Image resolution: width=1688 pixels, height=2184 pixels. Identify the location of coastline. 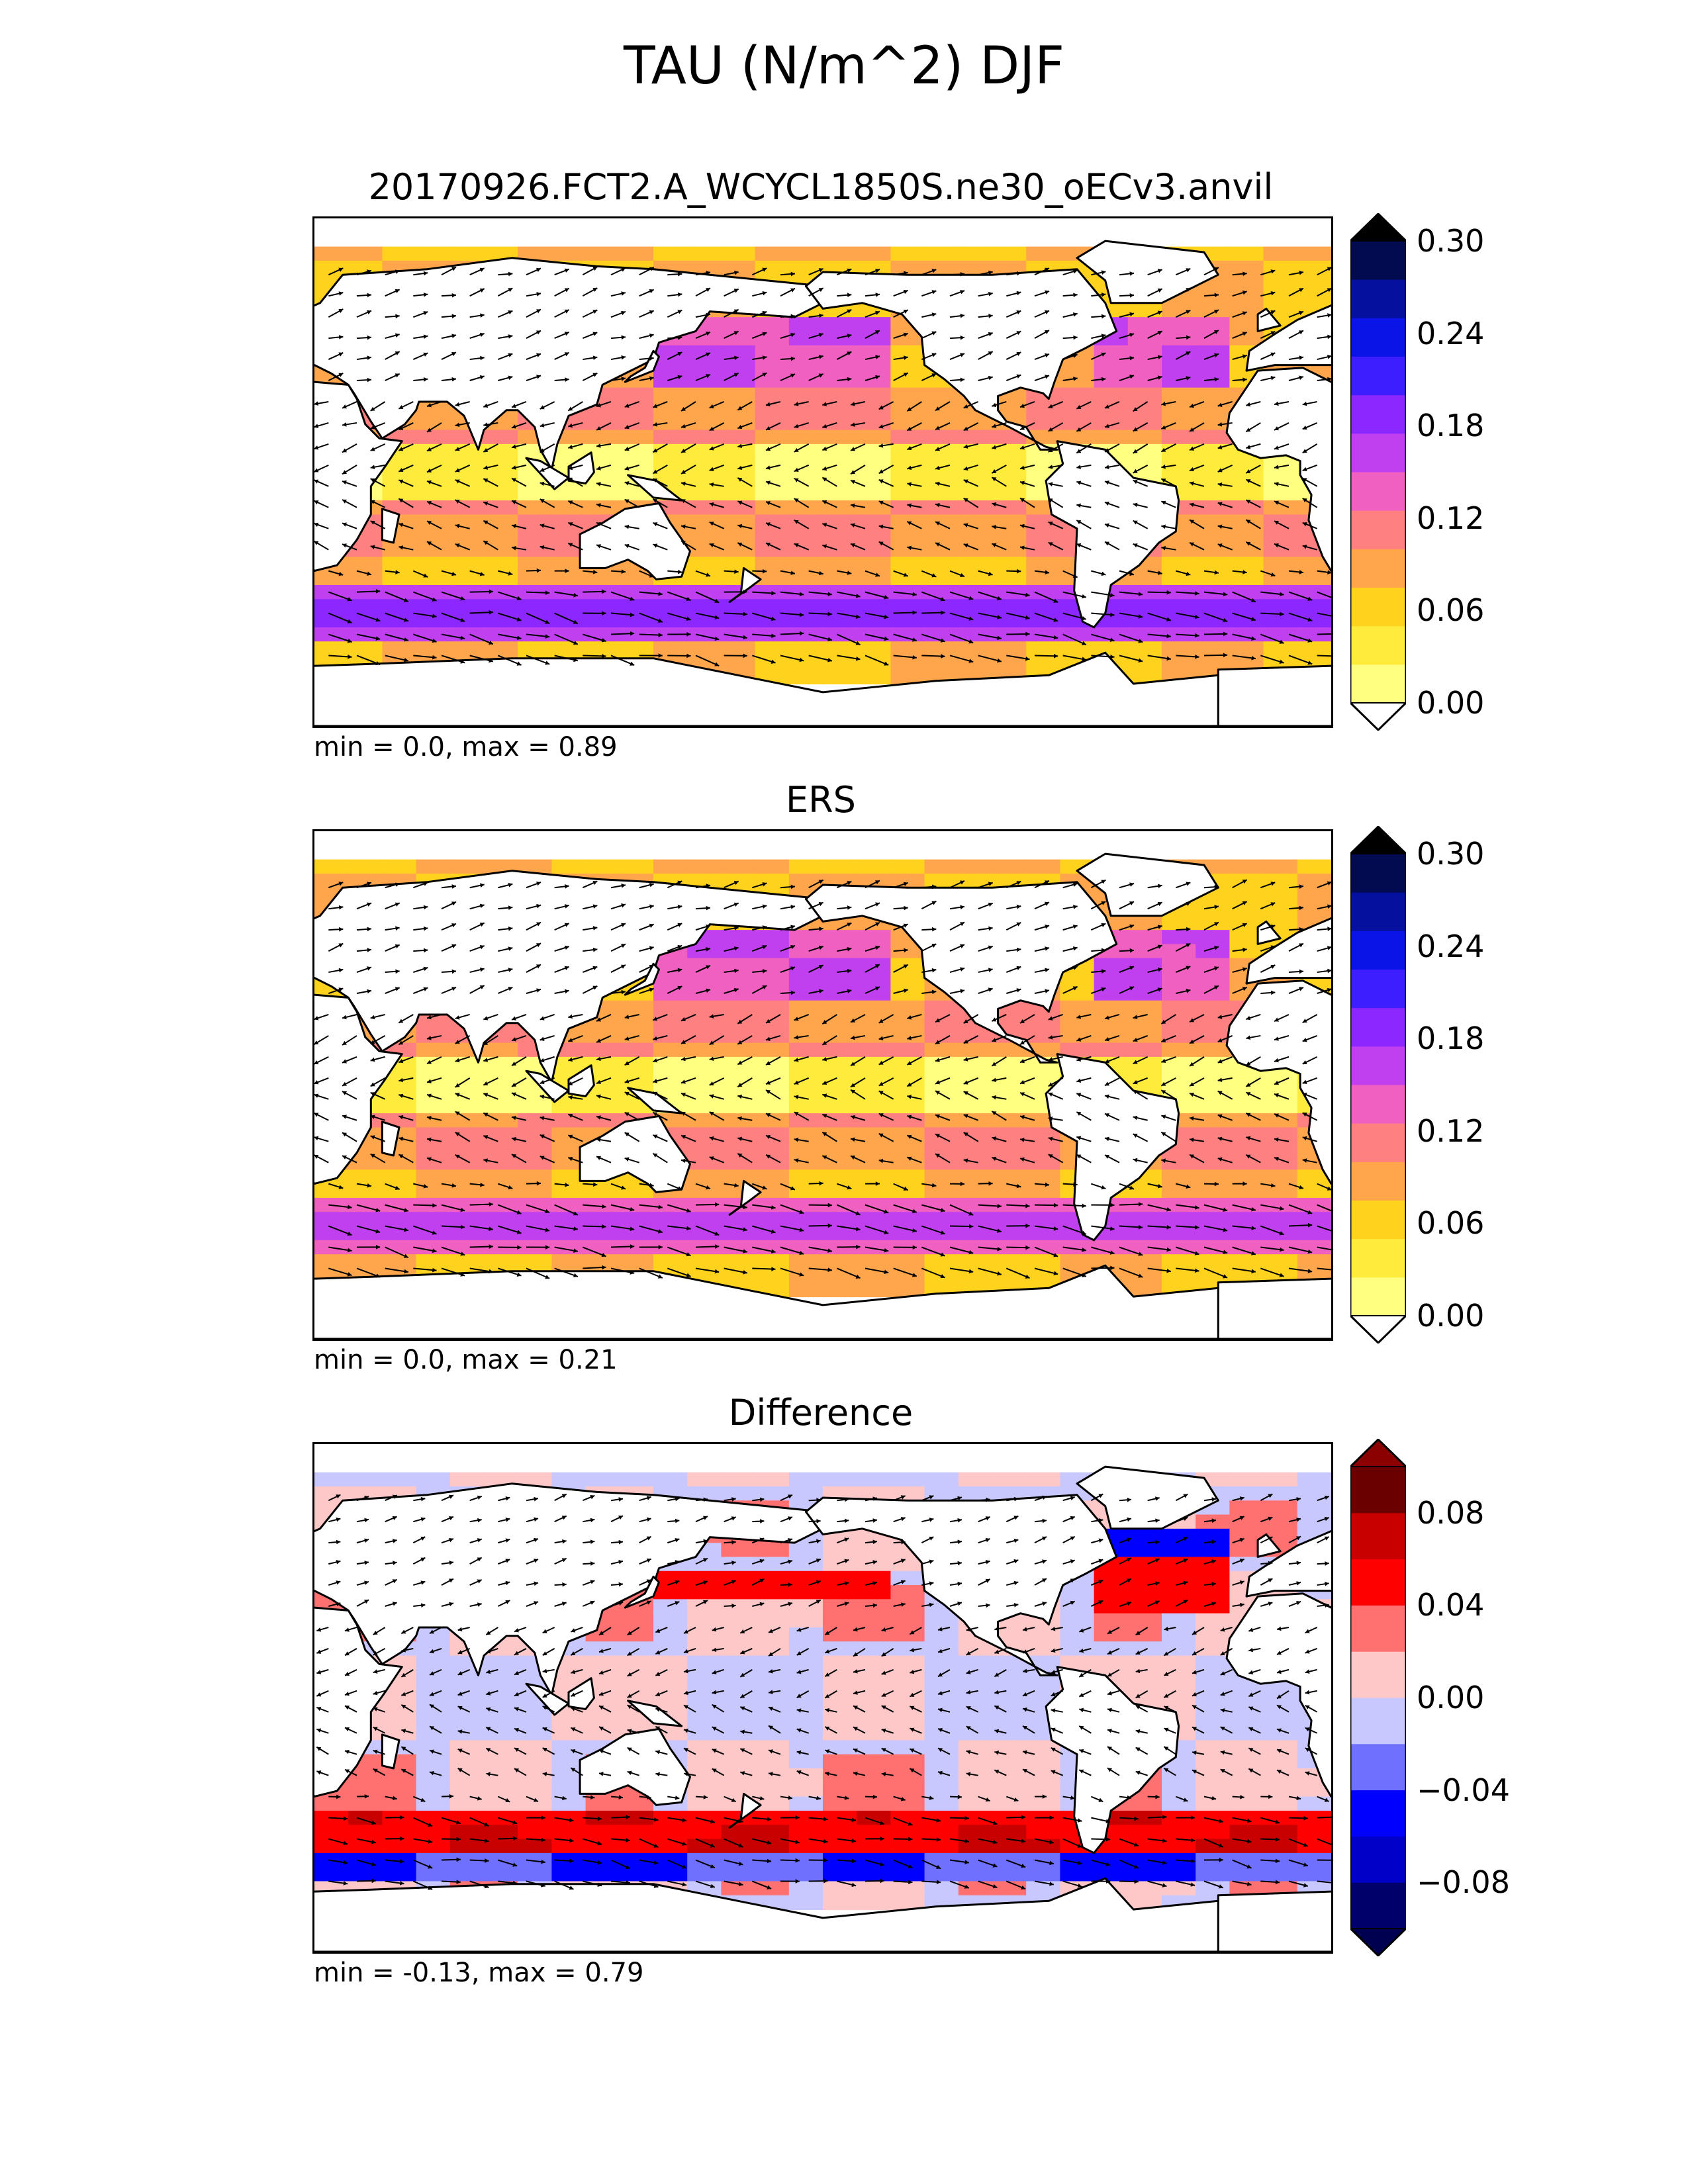
(581, 1693).